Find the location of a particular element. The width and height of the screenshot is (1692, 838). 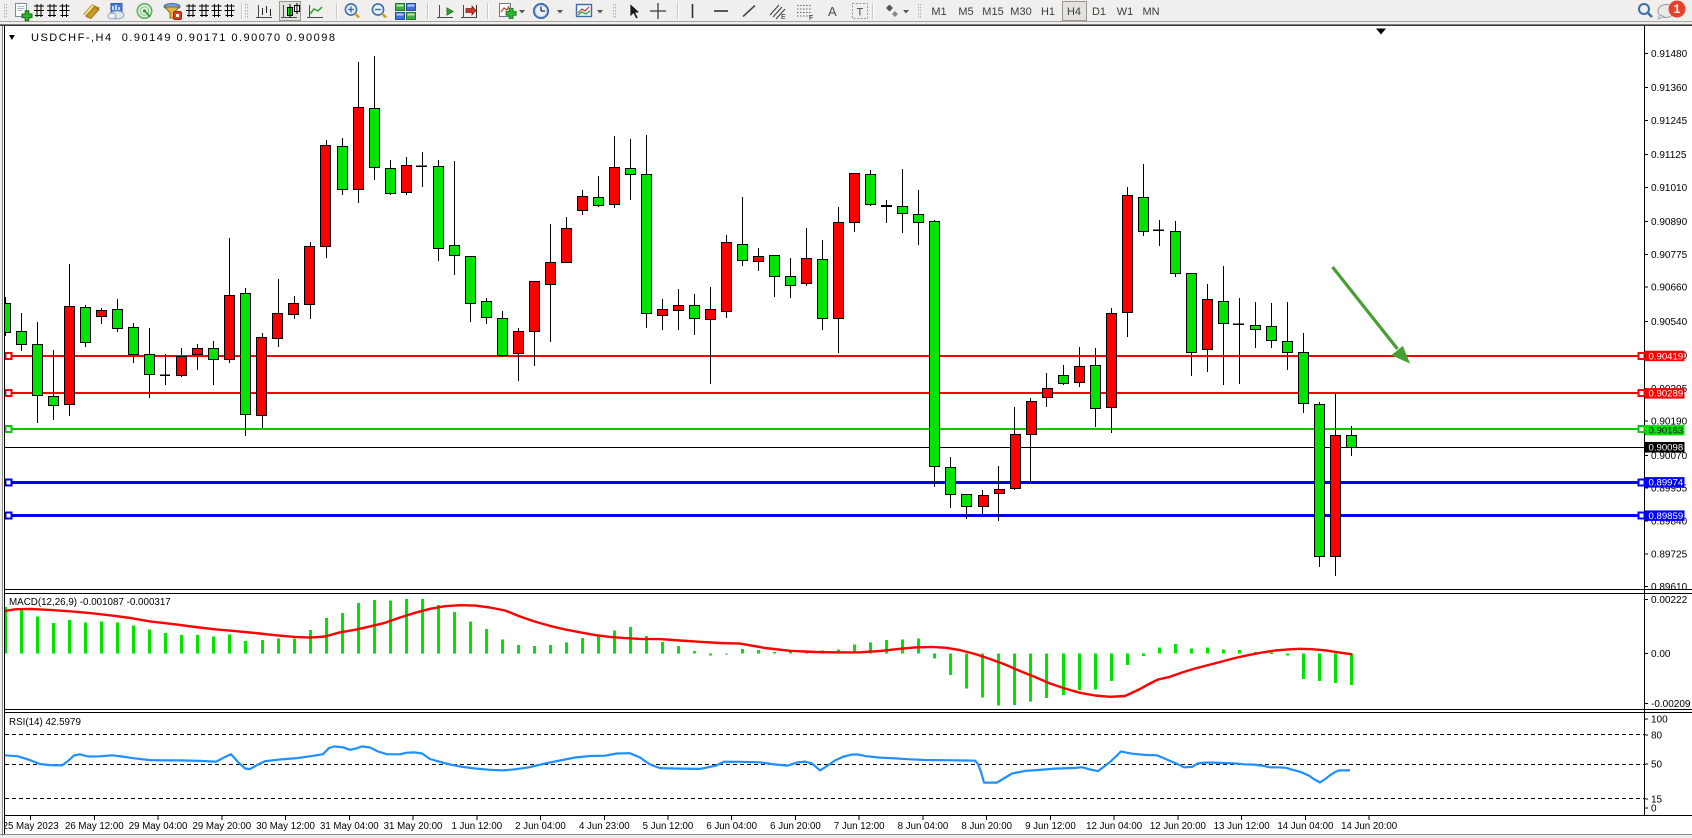

svg-text: 26 May 12:00 is located at coordinates (94, 826).